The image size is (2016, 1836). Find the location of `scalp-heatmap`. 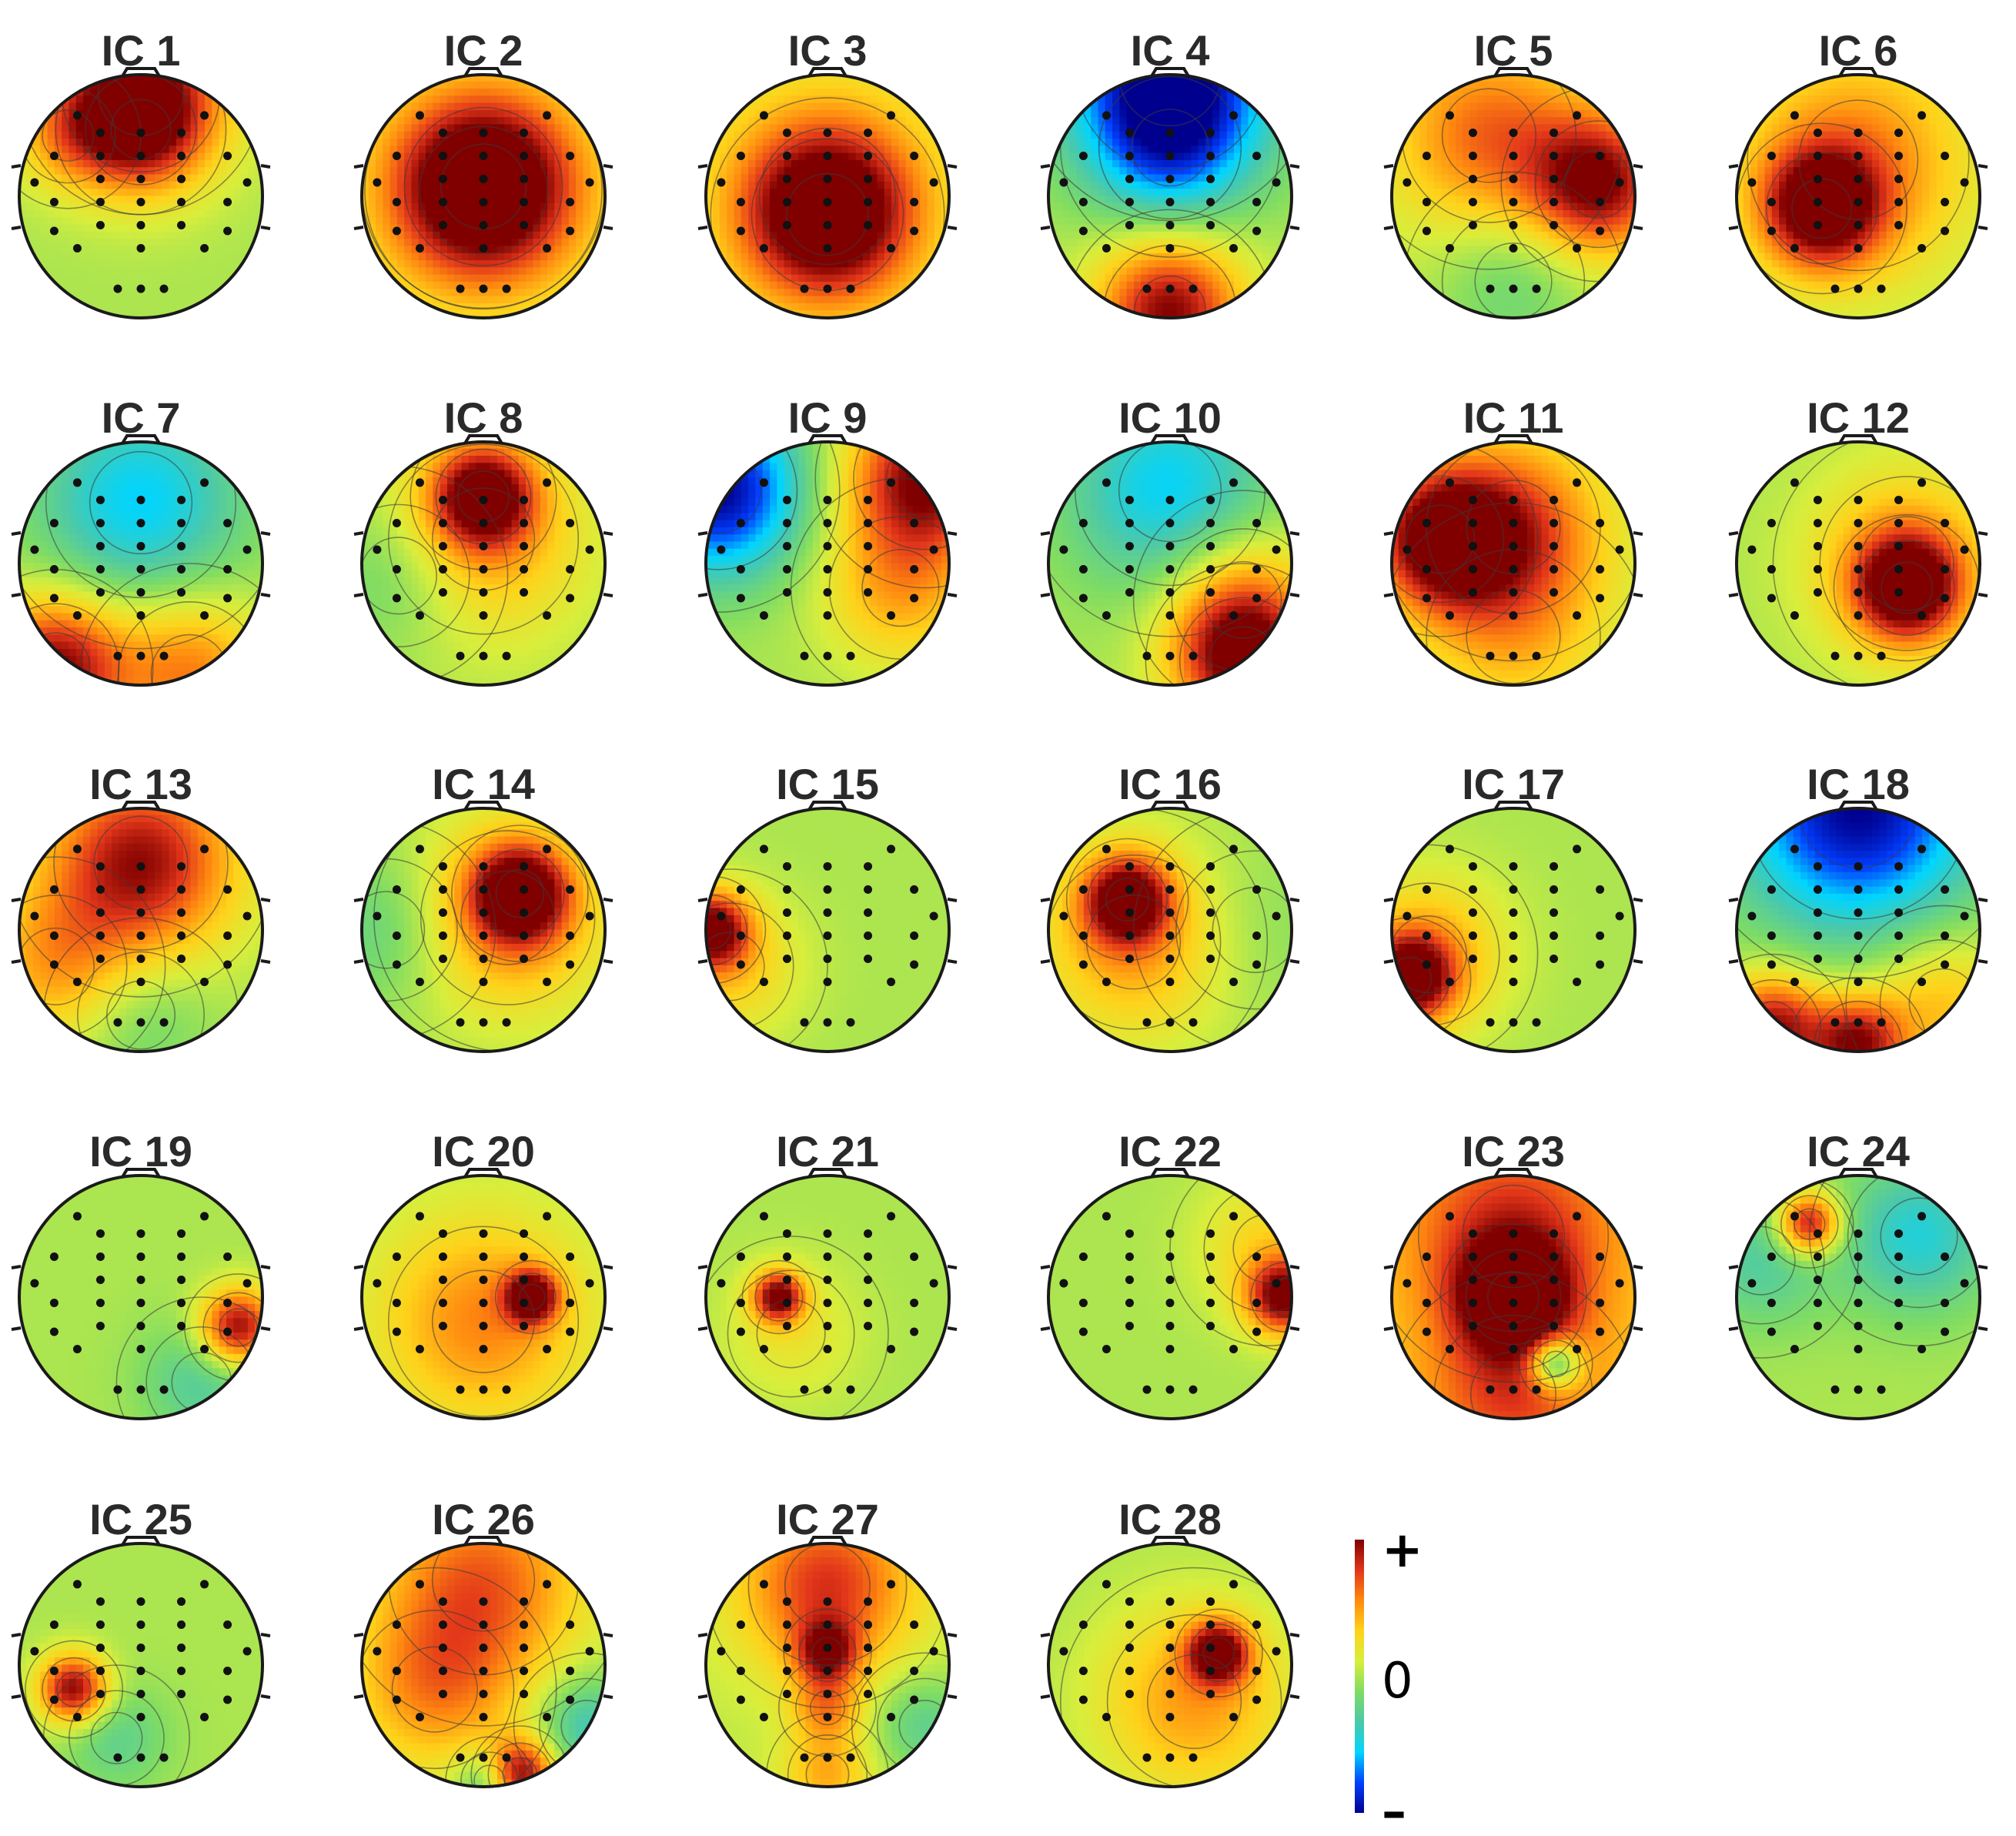

scalp-heatmap is located at coordinates (1170, 930).